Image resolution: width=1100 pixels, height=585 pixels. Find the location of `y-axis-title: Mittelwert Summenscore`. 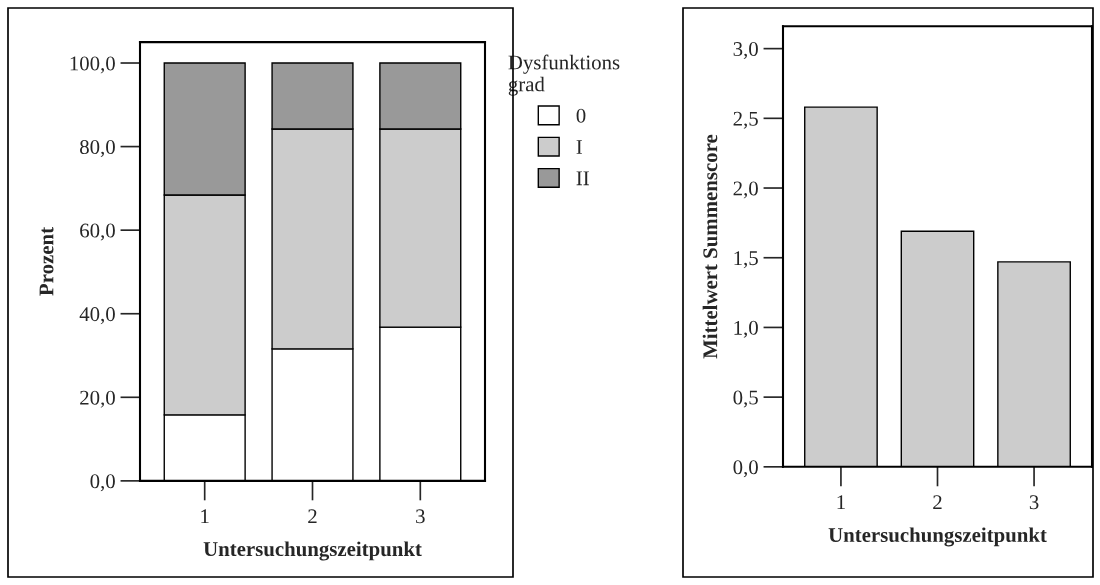

y-axis-title: Mittelwert Summenscore is located at coordinates (710, 246).